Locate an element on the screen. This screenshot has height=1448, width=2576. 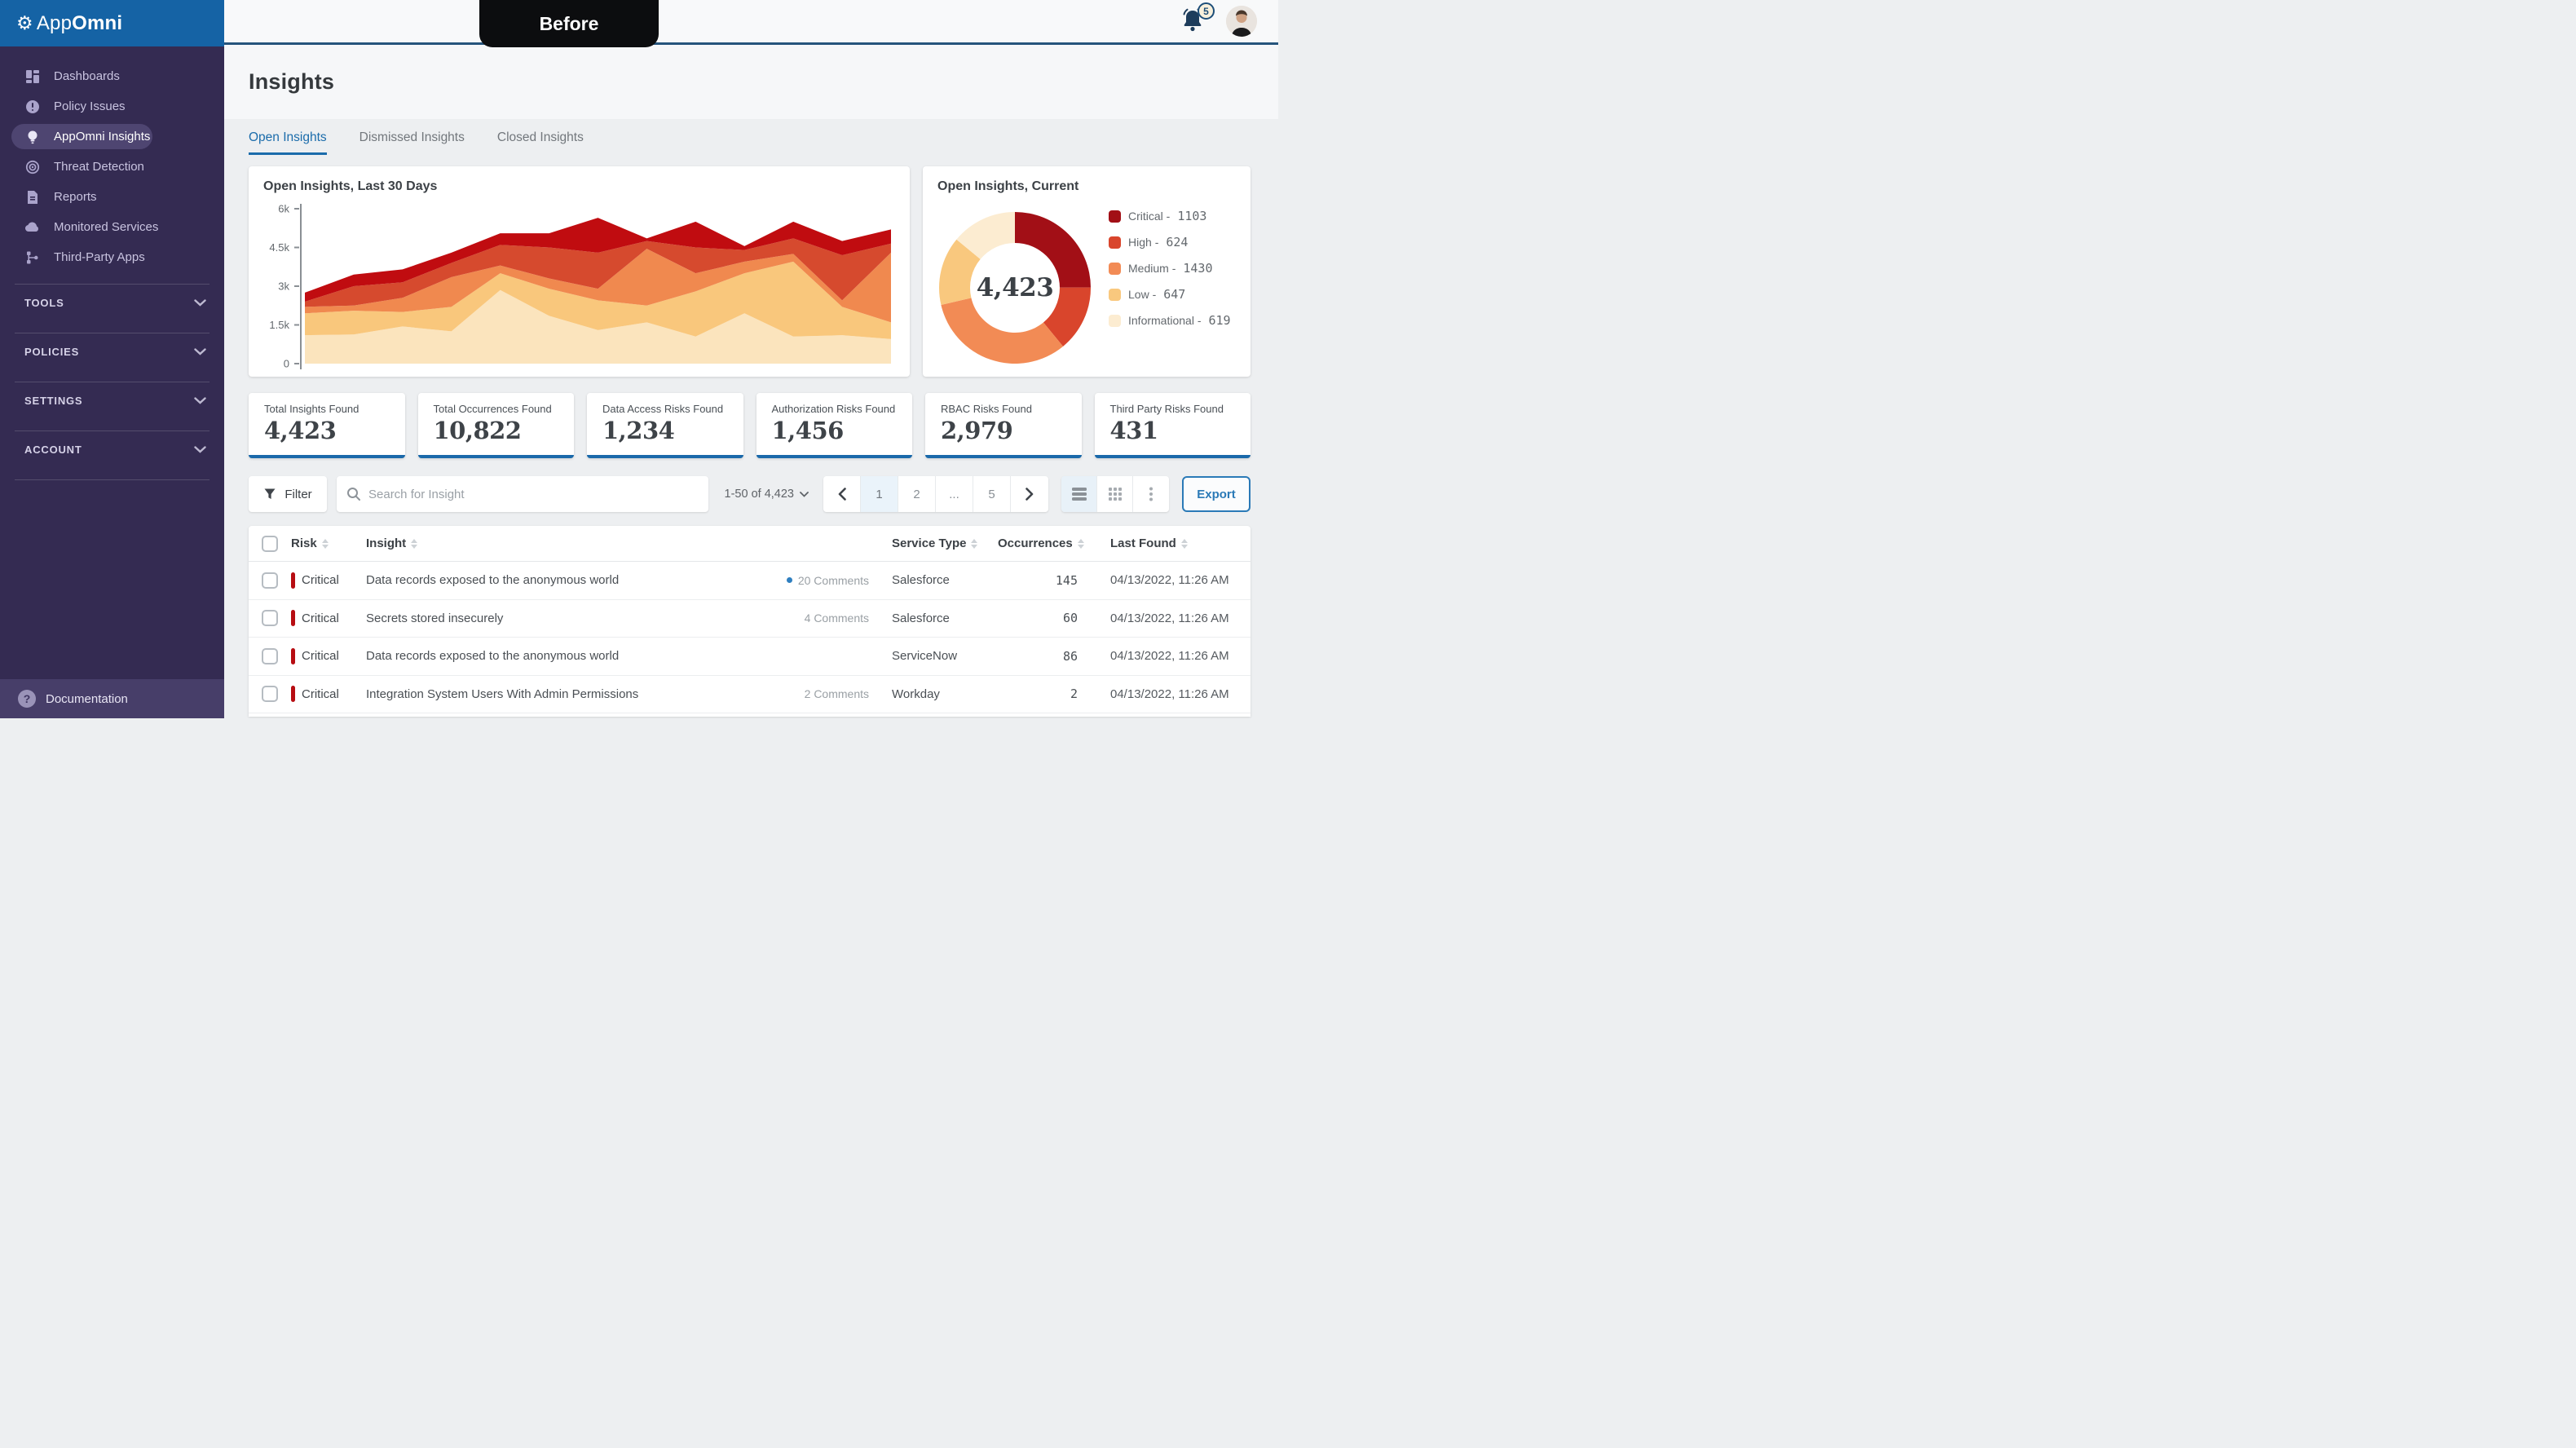
sidebar-item-dashboards: Dashboards is located at coordinates (112, 76).